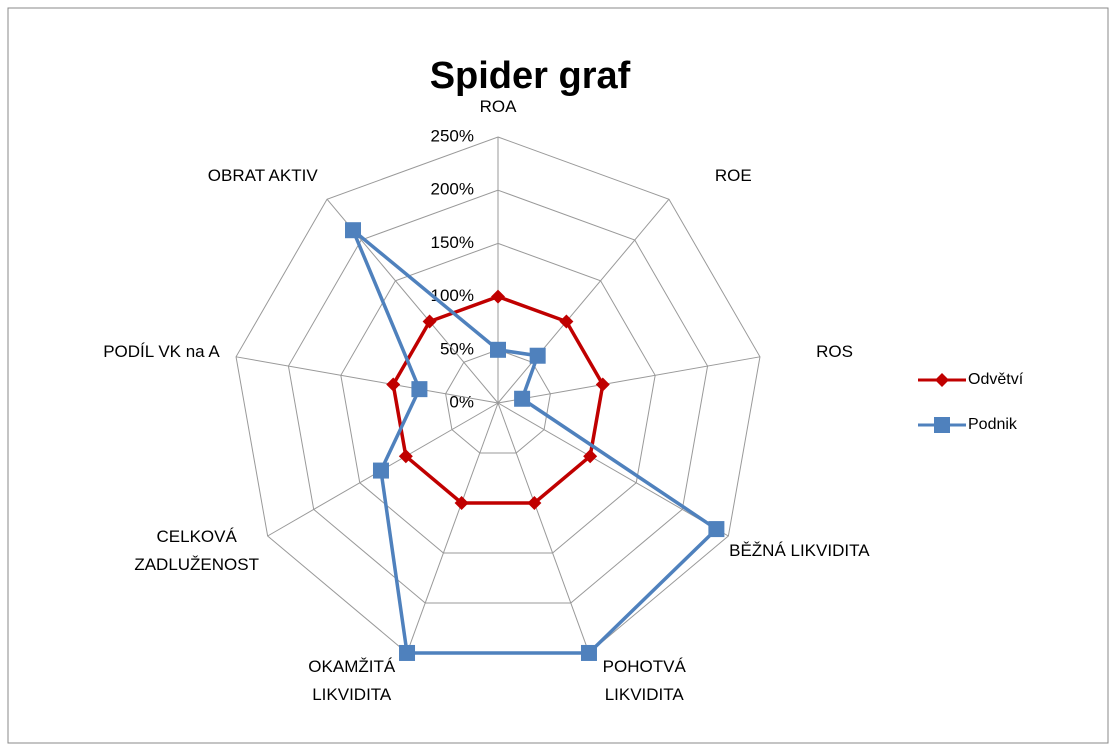 The height and width of the screenshot is (751, 1118). What do you see at coordinates (996, 379) in the screenshot?
I see `legend-label: Odvětví` at bounding box center [996, 379].